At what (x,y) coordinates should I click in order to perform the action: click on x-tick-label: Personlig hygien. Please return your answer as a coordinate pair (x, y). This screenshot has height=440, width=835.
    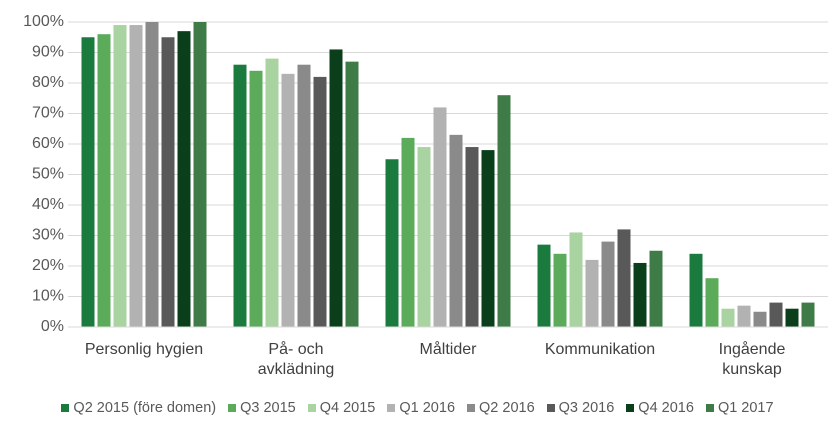
    Looking at the image, I should click on (144, 349).